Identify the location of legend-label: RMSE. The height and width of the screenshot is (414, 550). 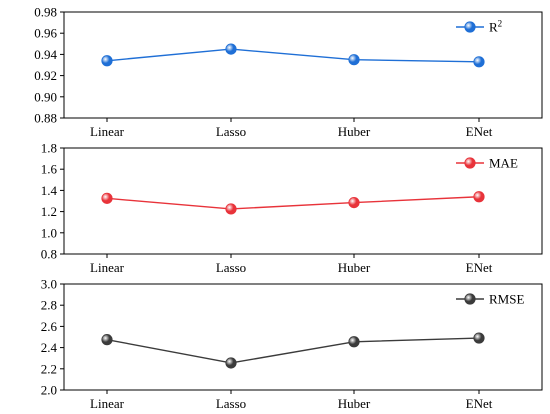
(506, 299).